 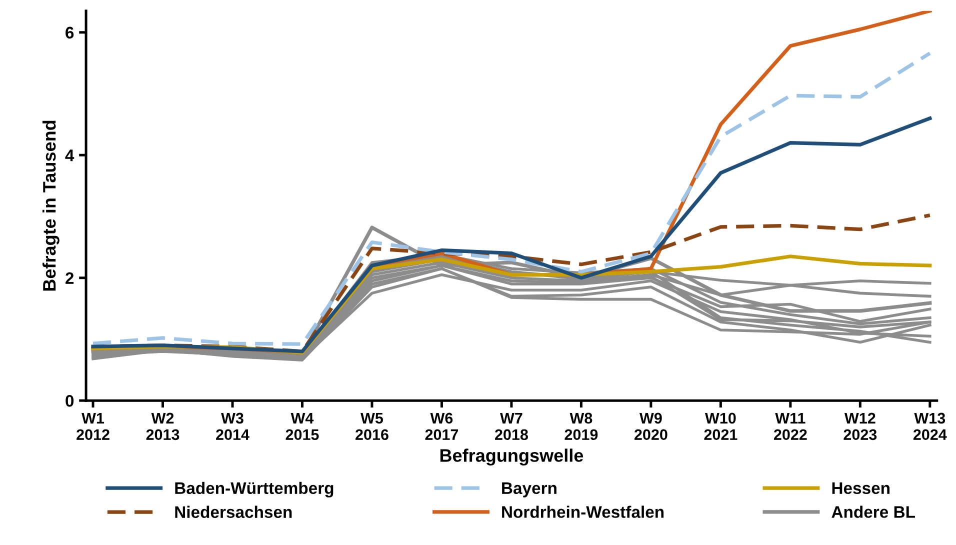 I want to click on x-tick-label: W7 2018, so click(x=511, y=426).